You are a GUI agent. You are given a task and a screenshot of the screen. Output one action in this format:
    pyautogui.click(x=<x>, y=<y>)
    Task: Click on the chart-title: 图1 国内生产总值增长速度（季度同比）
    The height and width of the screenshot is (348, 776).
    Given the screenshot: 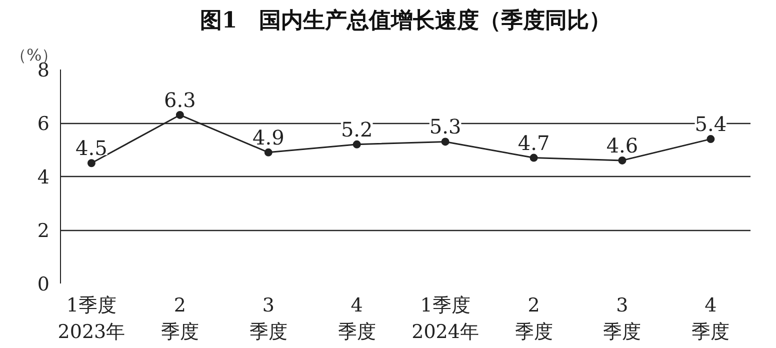 What is the action you would take?
    pyautogui.click(x=406, y=21)
    